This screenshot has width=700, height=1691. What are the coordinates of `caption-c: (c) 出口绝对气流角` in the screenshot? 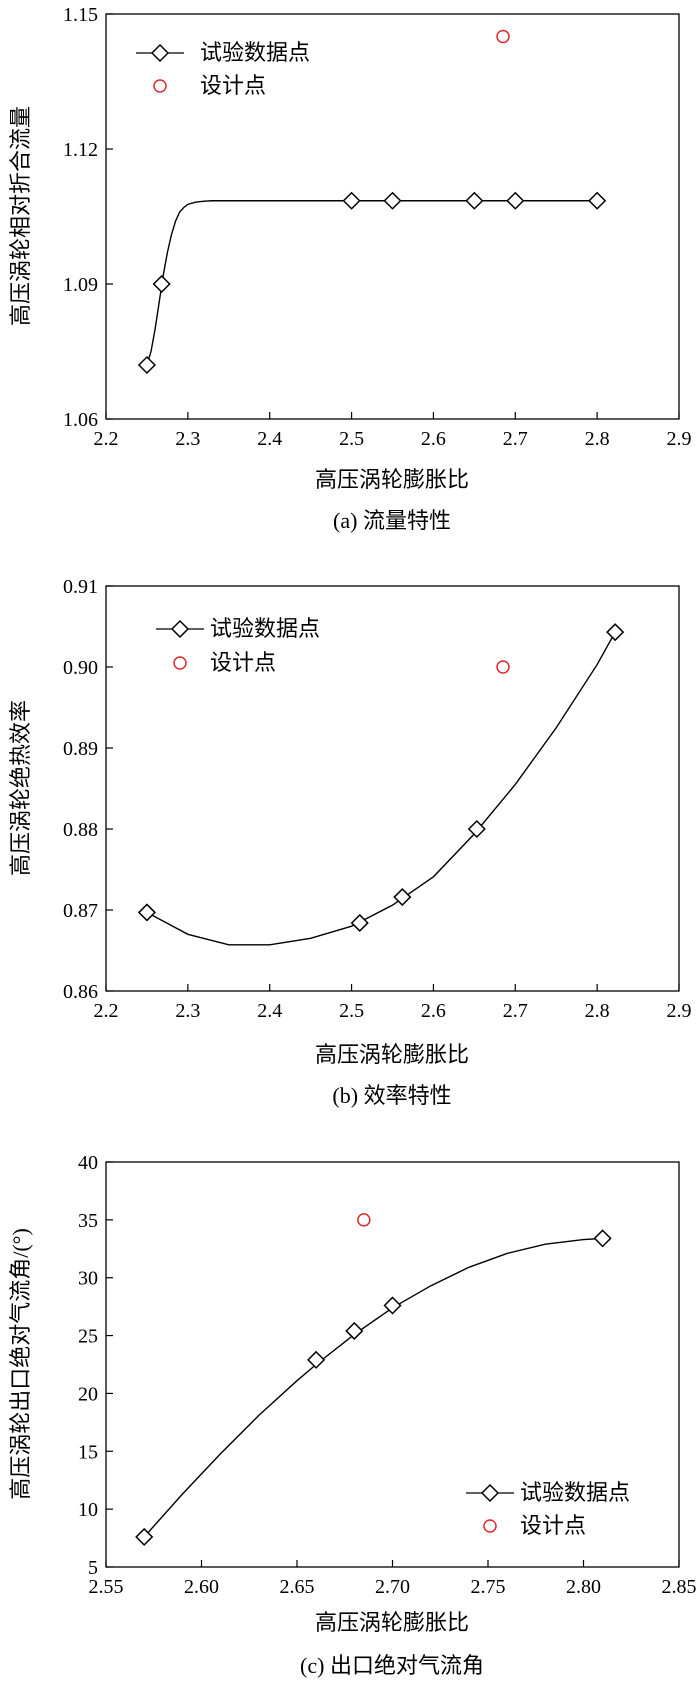 It's located at (392, 1665).